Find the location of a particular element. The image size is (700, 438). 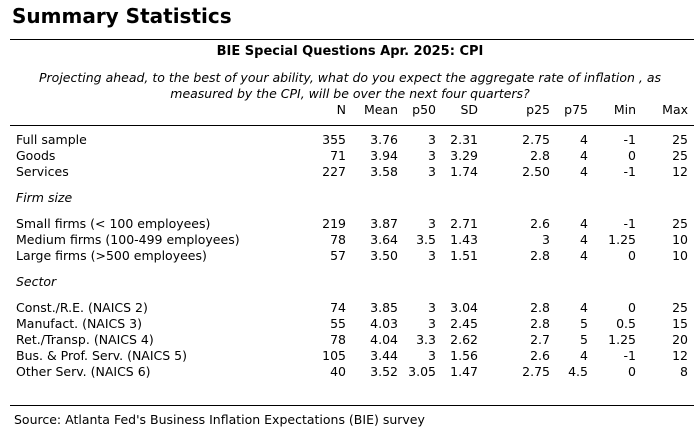

table-row: Const./R.E. (NAICS 2) 74 3.85 3 3.04 2.8 4 0 25 is located at coordinates (350, 308).